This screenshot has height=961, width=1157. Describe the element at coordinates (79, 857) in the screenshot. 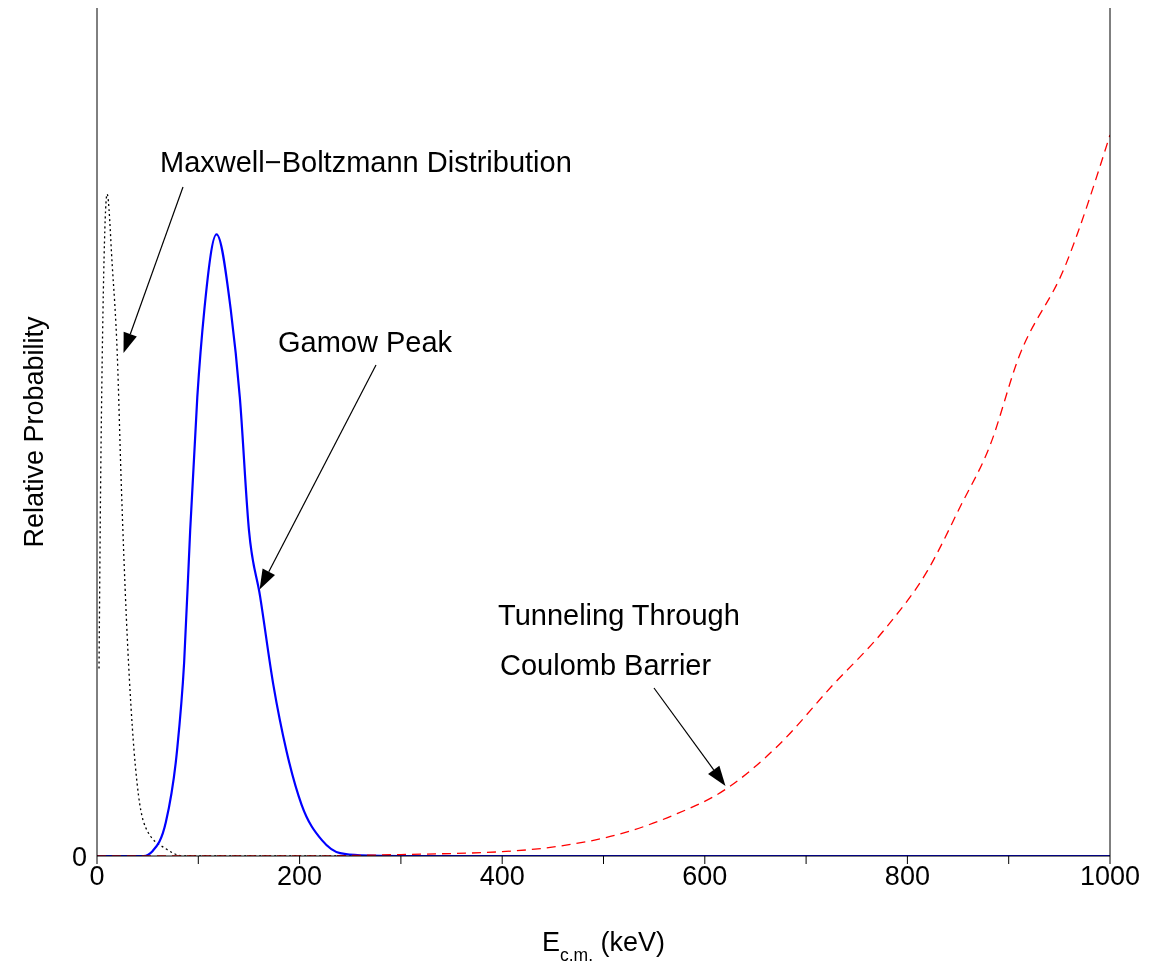

I see `text: 0` at that location.